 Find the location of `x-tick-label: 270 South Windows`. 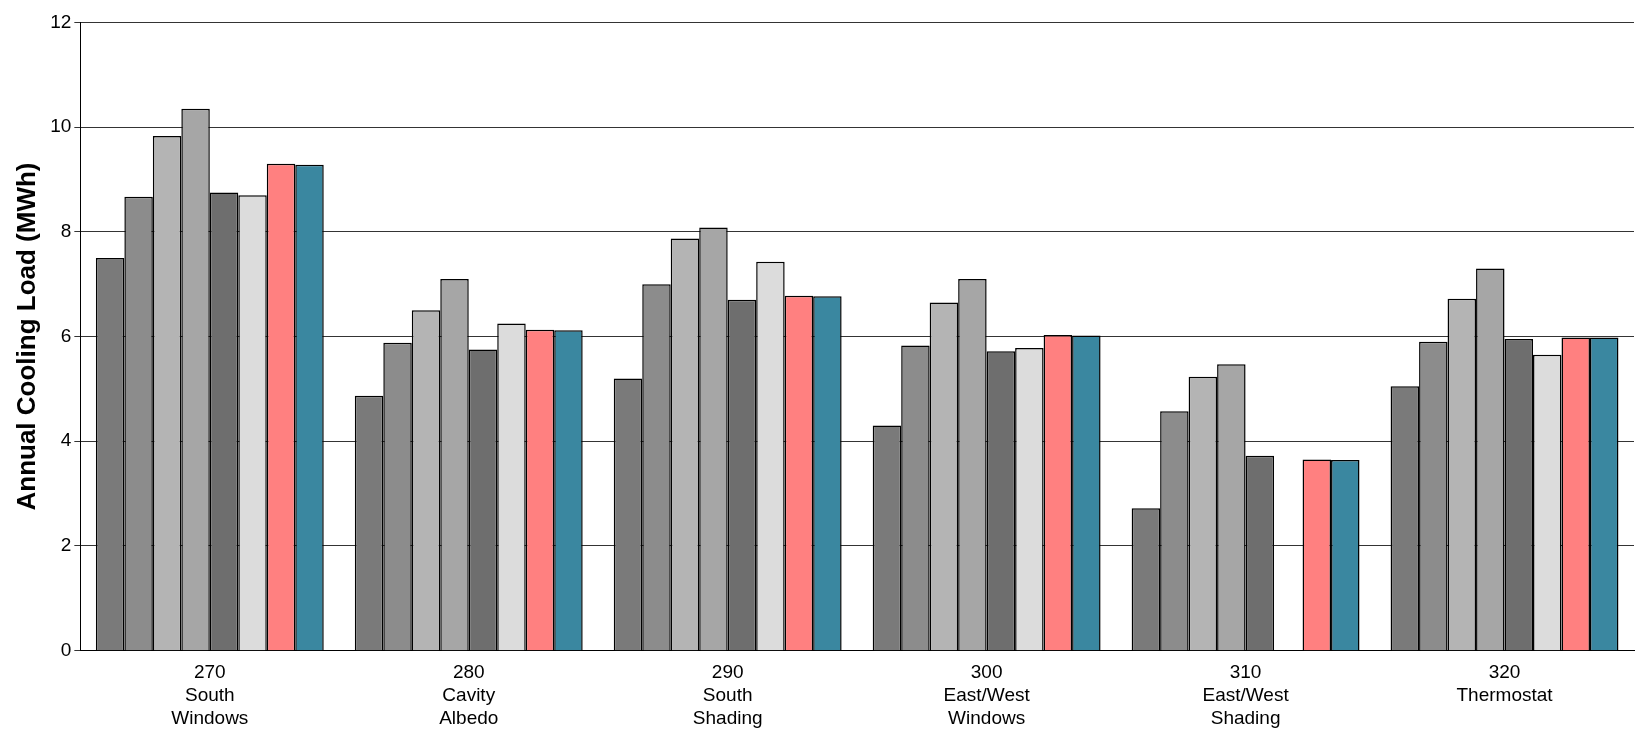

x-tick-label: 270 South Windows is located at coordinates (210, 694).